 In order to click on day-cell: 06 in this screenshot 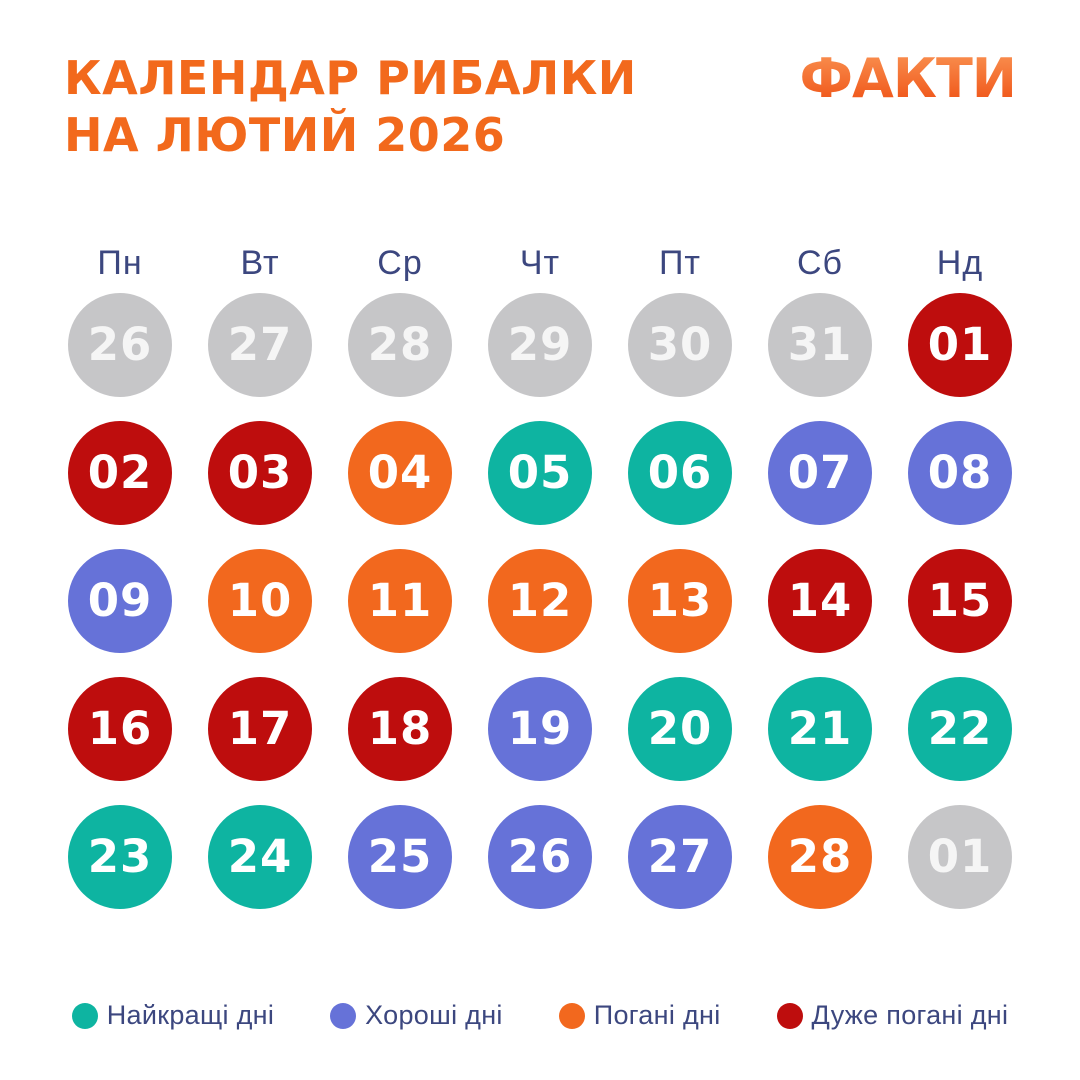, I will do `click(680, 485)`.